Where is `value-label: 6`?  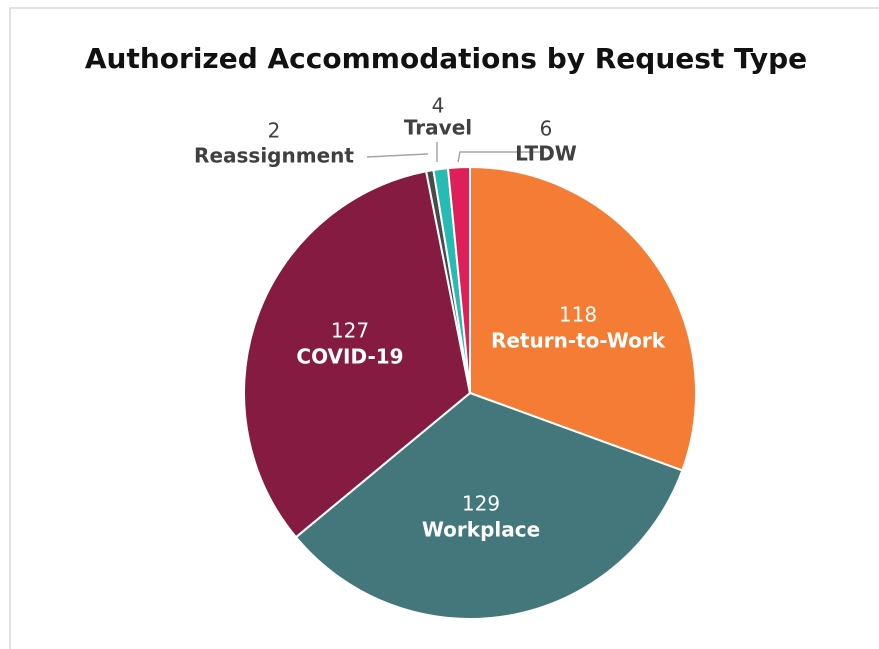 value-label: 6 is located at coordinates (546, 129).